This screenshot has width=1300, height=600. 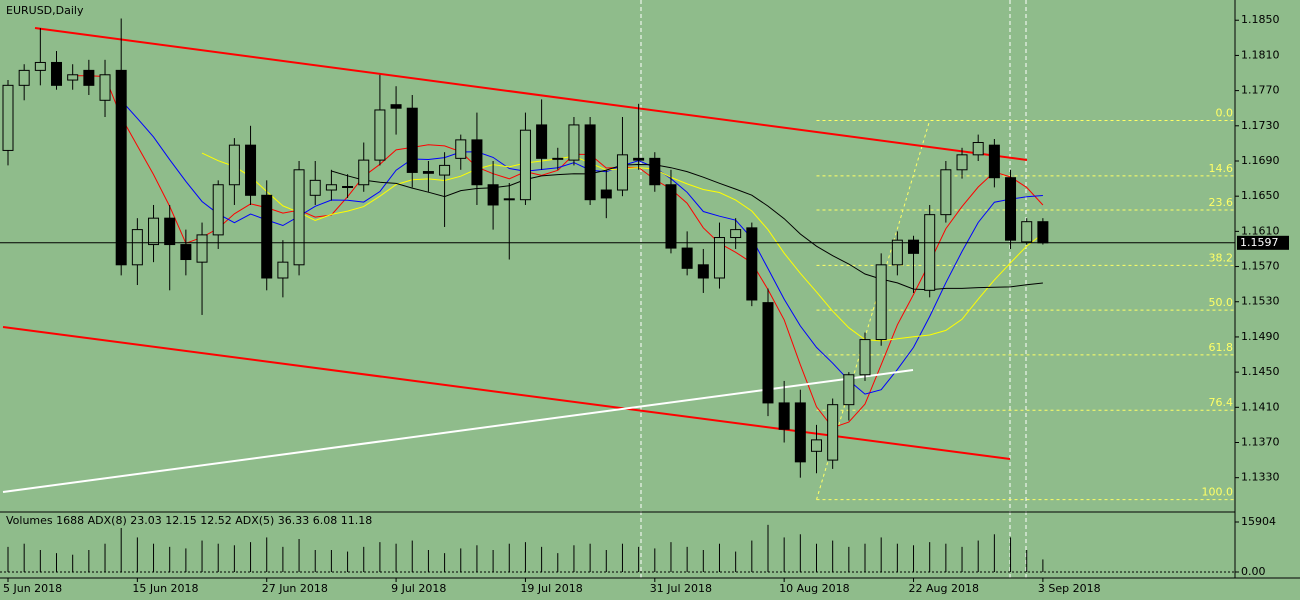 I want to click on y-tick-label: 1.1410, so click(x=1260, y=406).